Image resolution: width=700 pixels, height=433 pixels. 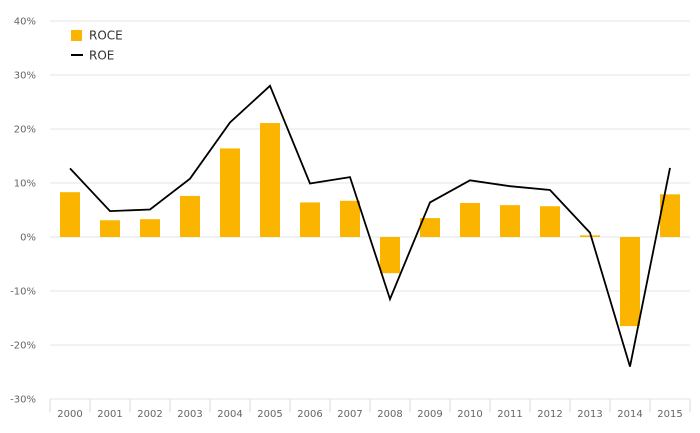 I want to click on x-tick-label: 2015, so click(x=669, y=414).